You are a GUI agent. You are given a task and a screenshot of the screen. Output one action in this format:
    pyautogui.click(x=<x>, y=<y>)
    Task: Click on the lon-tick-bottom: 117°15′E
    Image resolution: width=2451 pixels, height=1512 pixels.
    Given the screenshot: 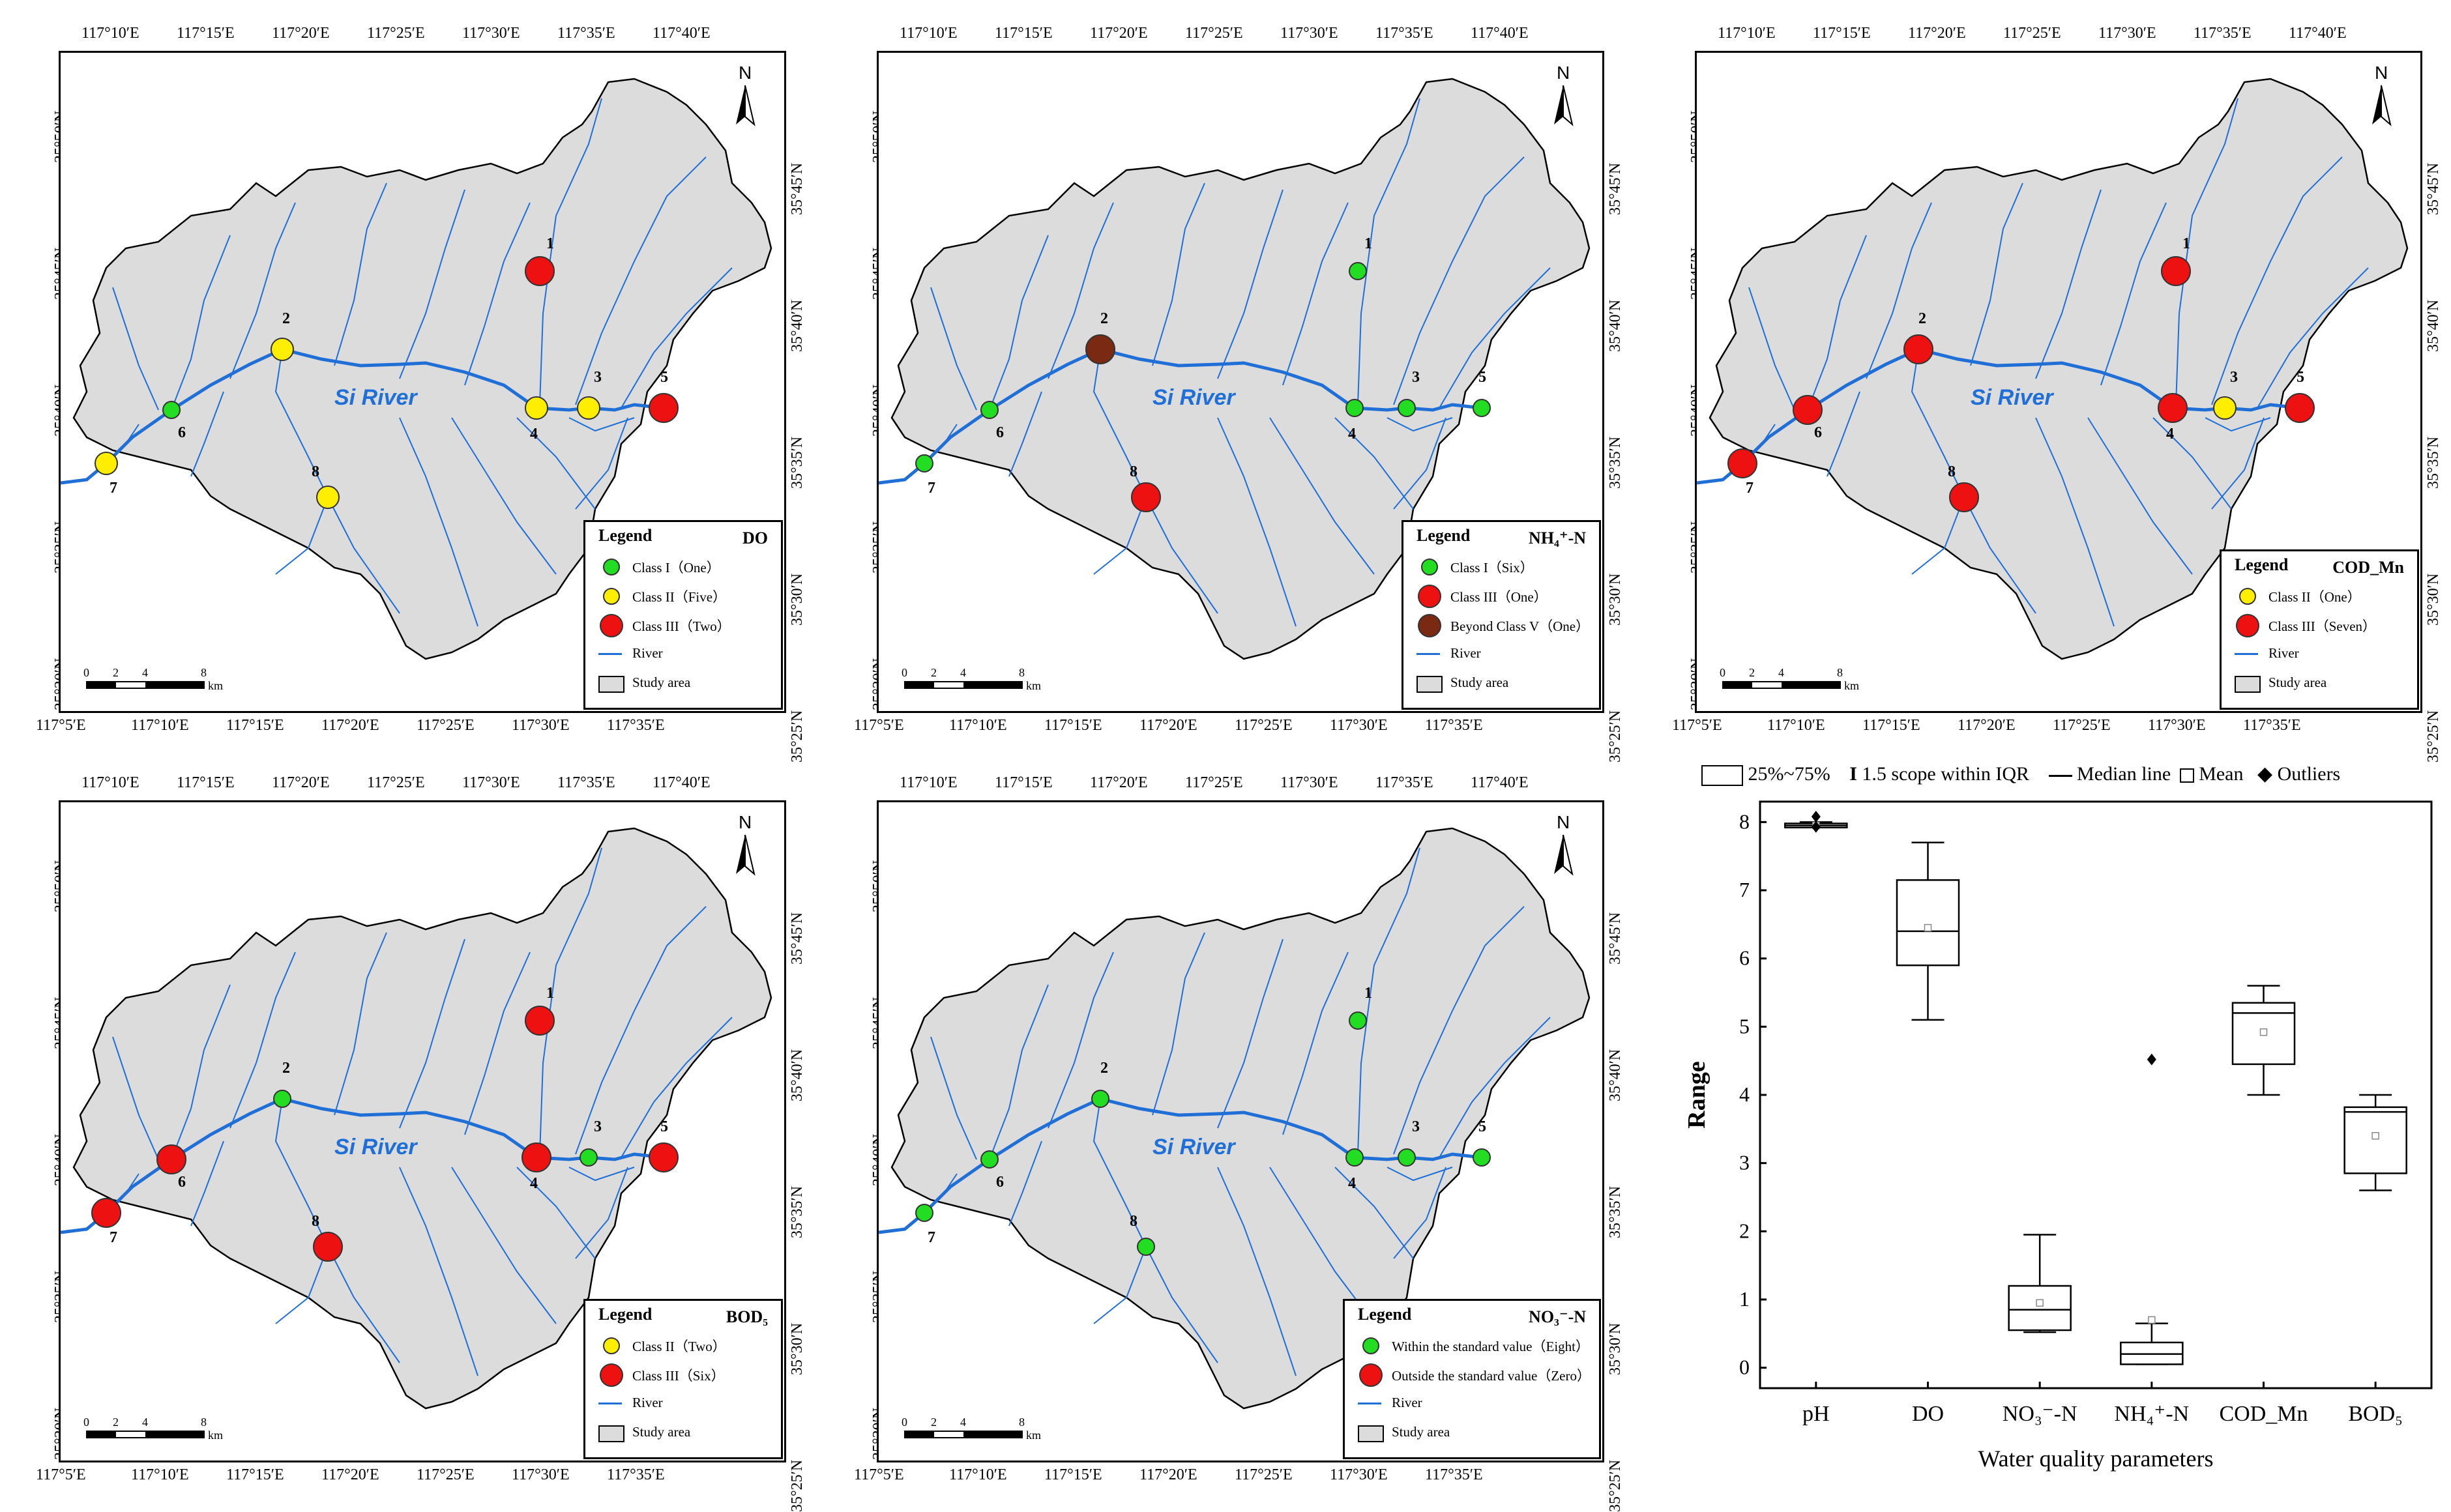 What is the action you would take?
    pyautogui.click(x=255, y=1474)
    